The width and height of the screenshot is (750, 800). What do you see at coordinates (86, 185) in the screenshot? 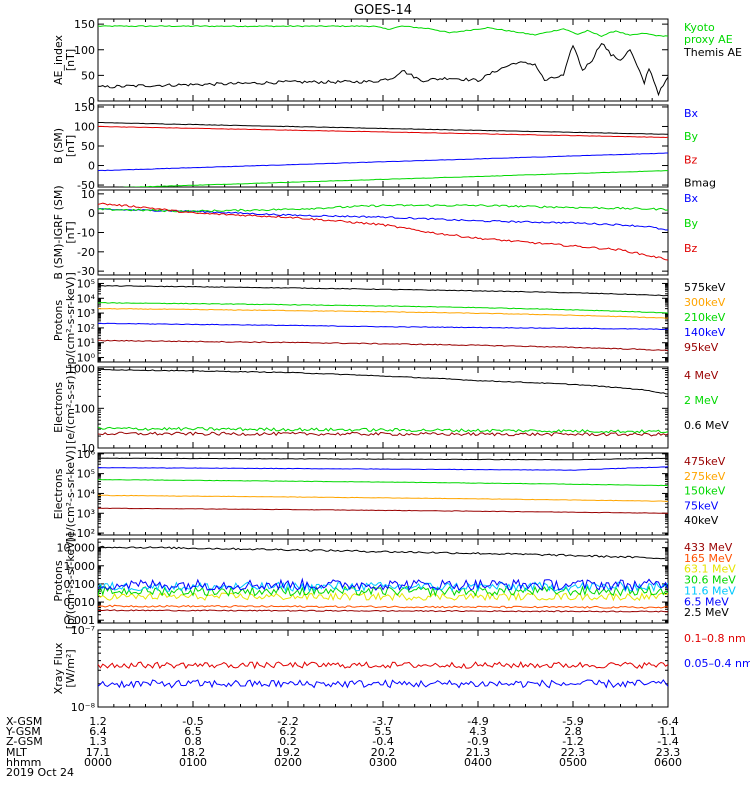
I see `y-tick-label: -50` at bounding box center [86, 185].